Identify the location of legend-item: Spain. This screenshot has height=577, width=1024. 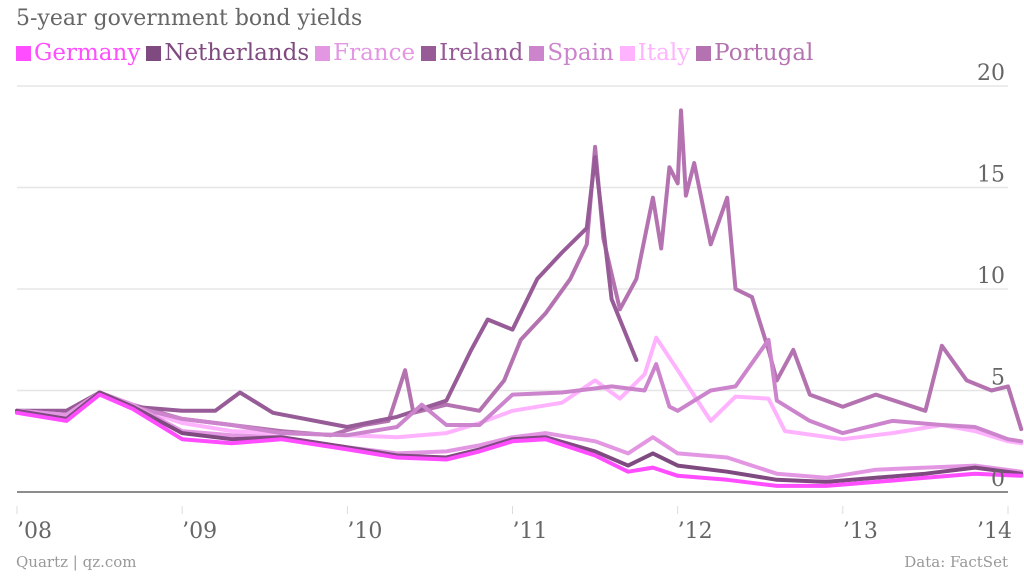
(571, 53).